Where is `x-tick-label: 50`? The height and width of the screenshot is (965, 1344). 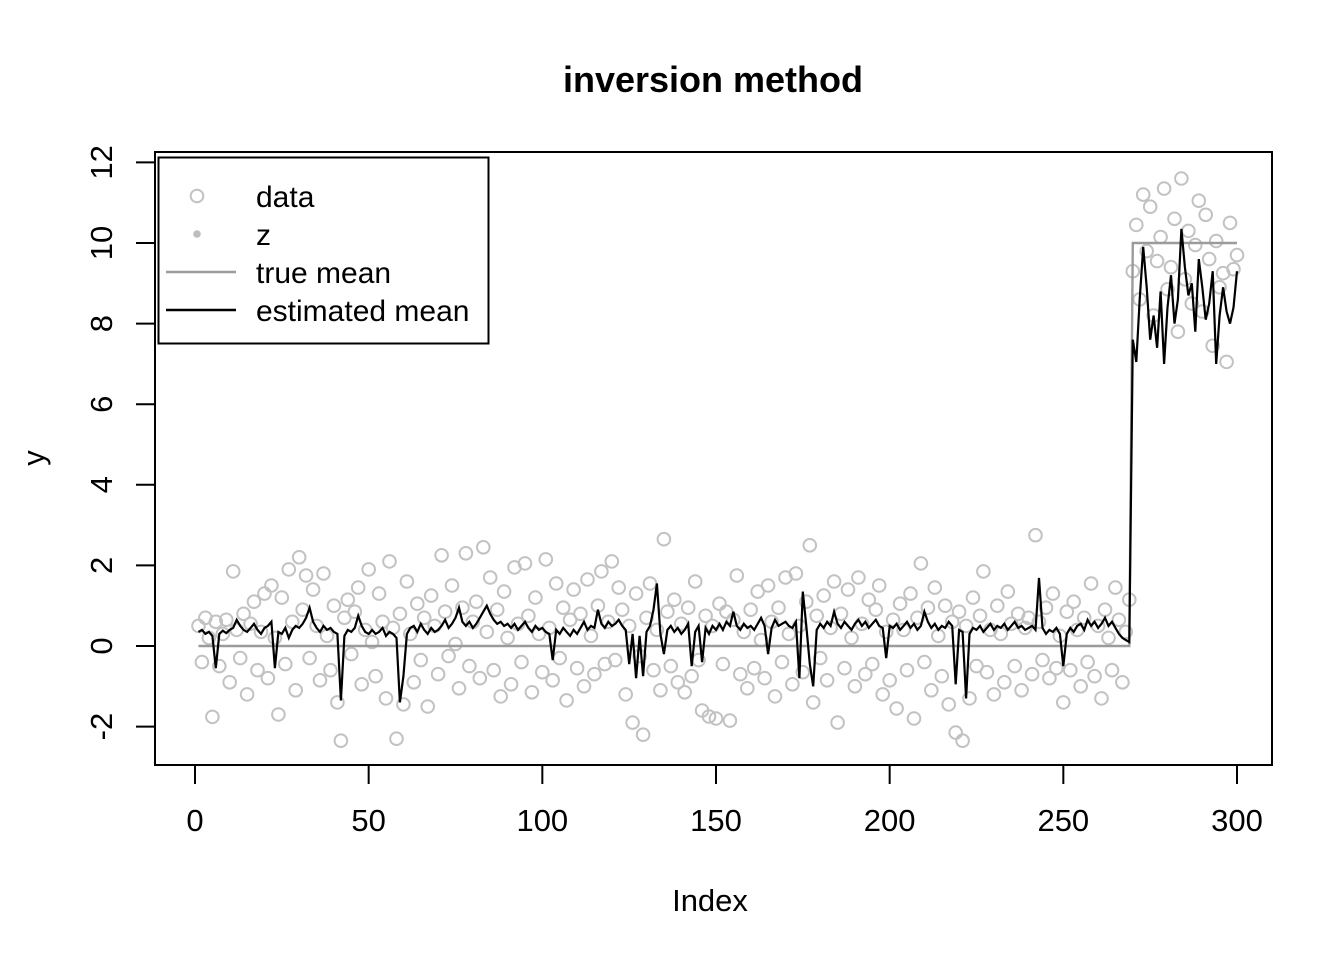
x-tick-label: 50 is located at coordinates (368, 820).